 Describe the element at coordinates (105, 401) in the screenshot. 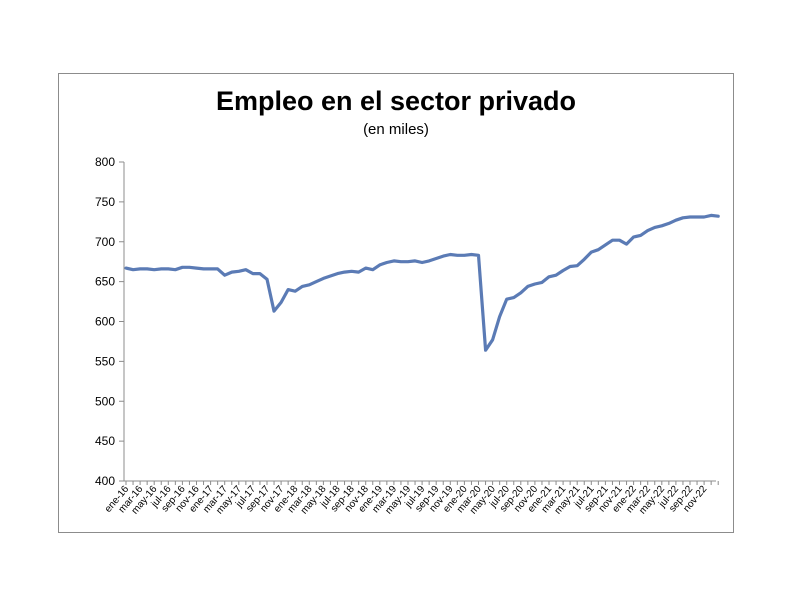

I see `y-tick-label: 500` at that location.